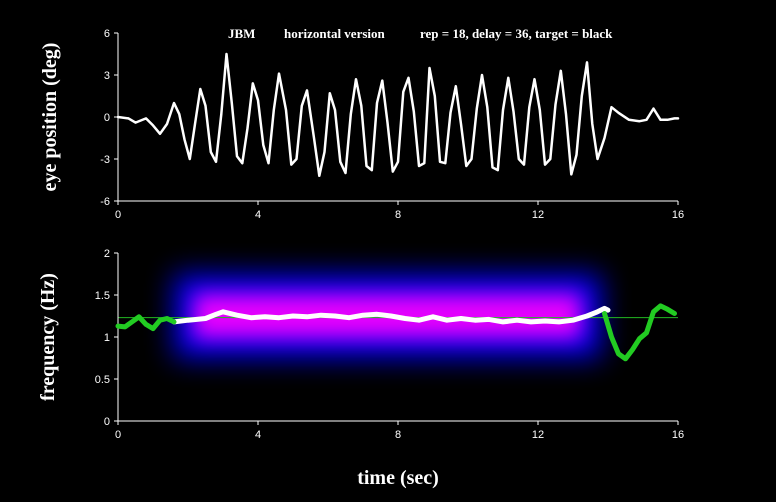 The height and width of the screenshot is (502, 776). I want to click on top-y-axis-label: eye position (deg), so click(50, 117).